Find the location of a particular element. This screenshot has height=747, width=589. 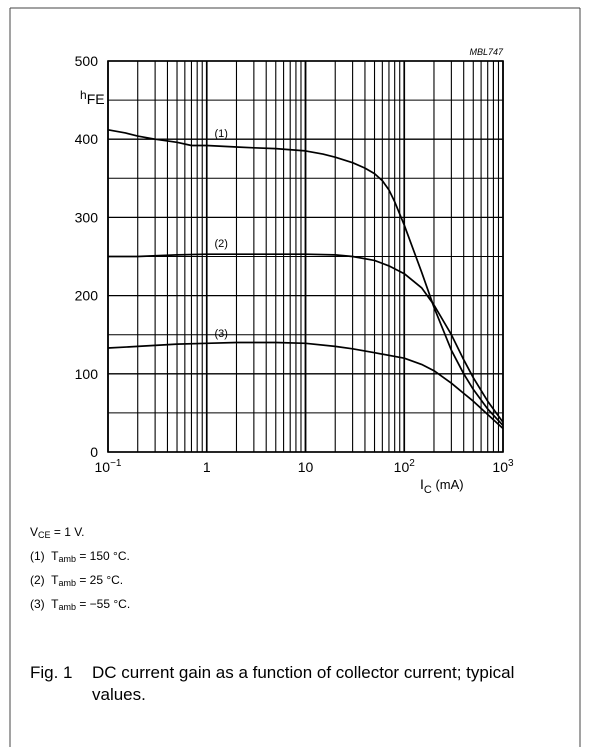

x-tick-label: 10³ is located at coordinates (503, 466).